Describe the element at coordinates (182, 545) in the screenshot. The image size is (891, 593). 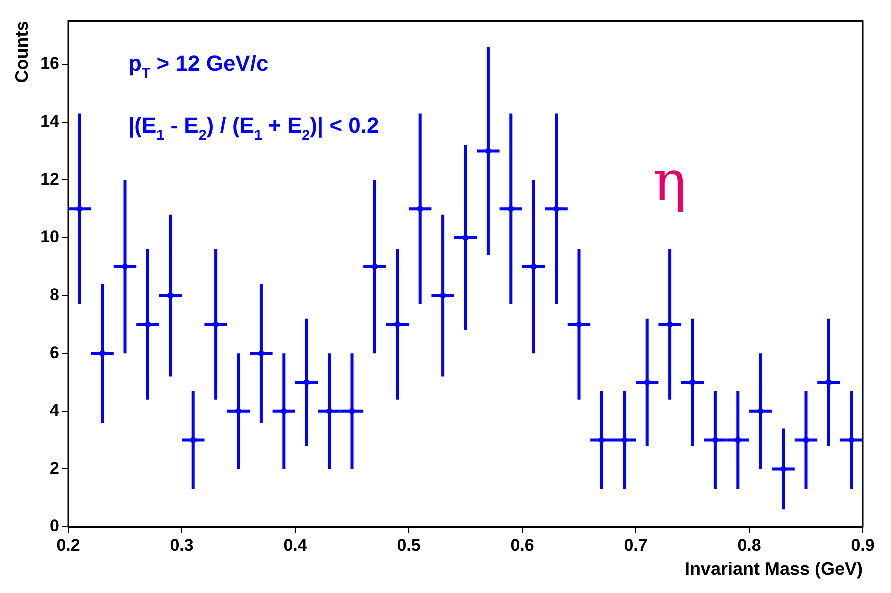
I see `x-tick-label: 0.3` at that location.